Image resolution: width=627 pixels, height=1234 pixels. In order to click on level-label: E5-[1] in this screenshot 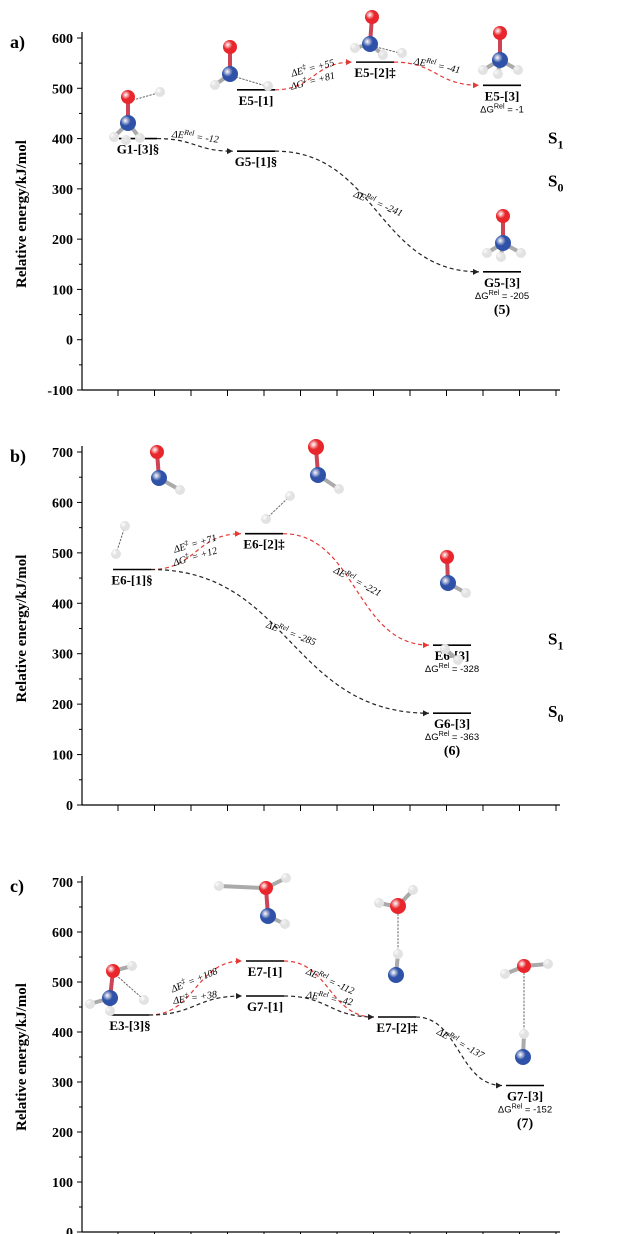, I will do `click(256, 100)`.